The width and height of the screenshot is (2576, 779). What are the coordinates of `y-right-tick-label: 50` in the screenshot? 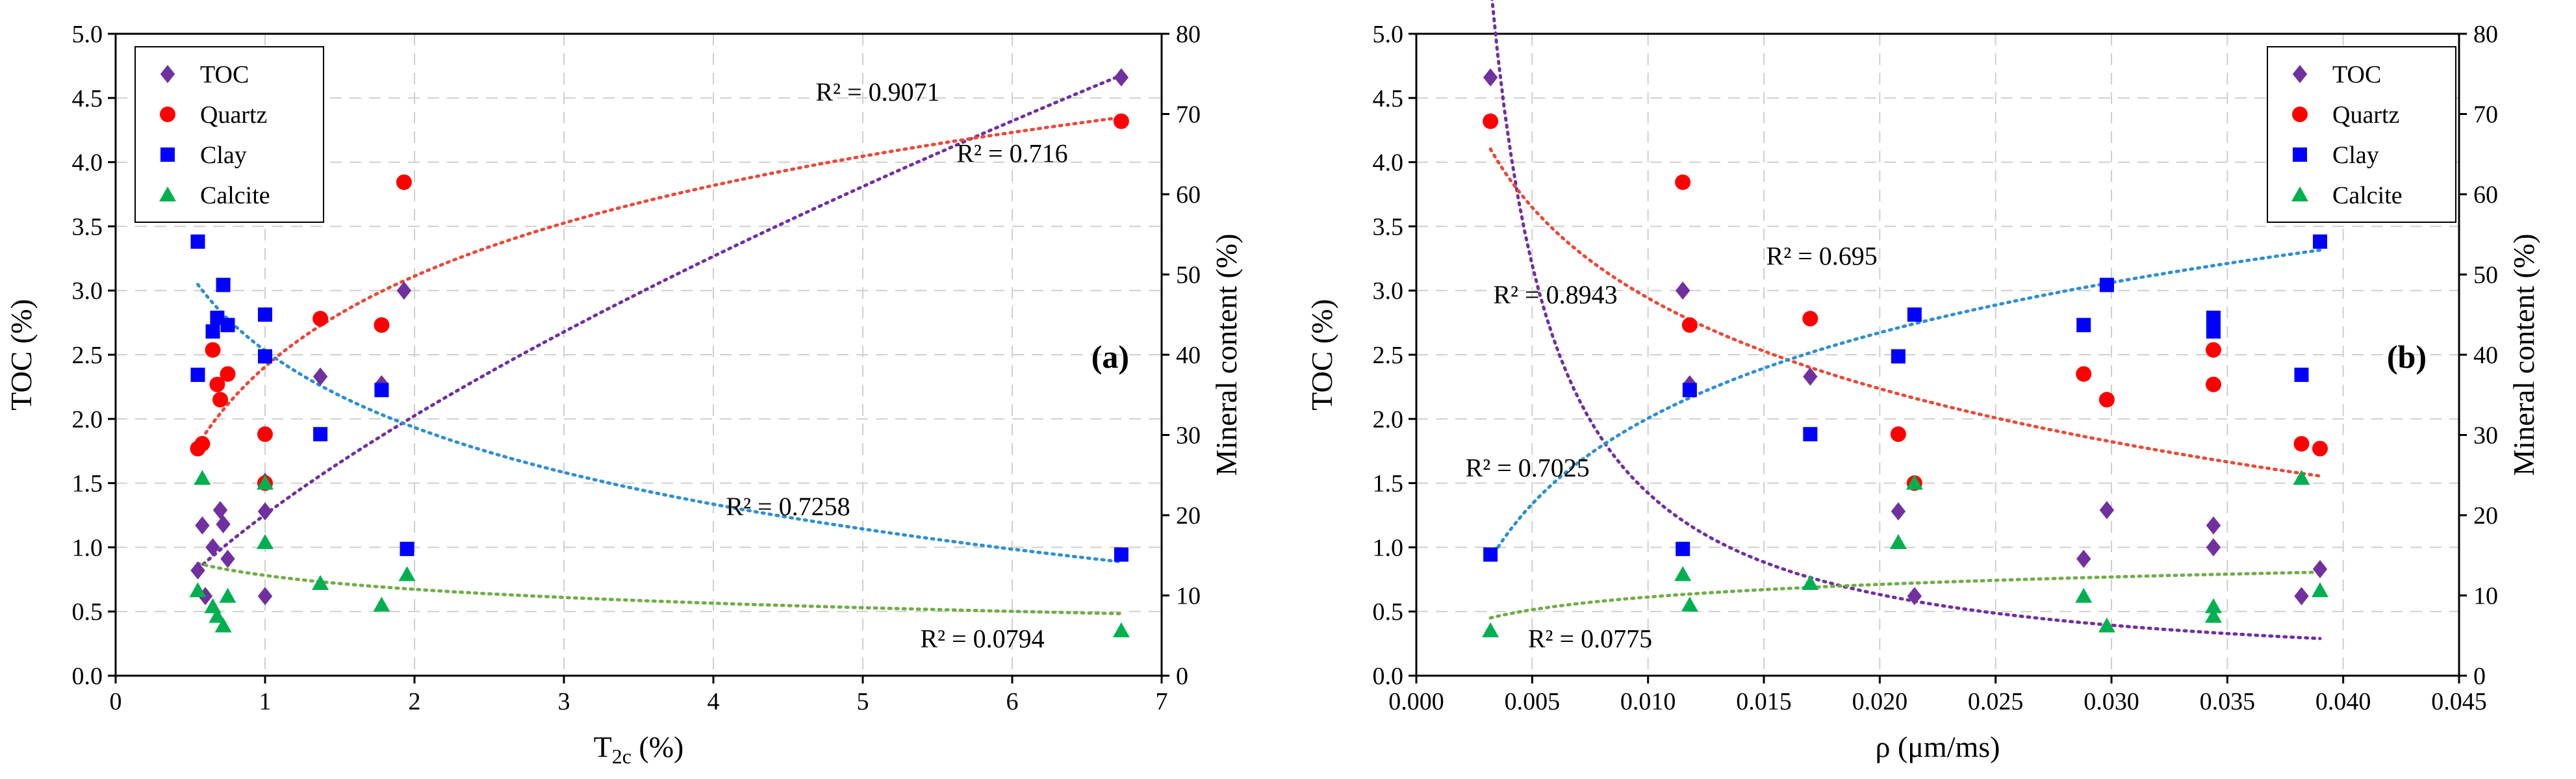 It's located at (1188, 275).